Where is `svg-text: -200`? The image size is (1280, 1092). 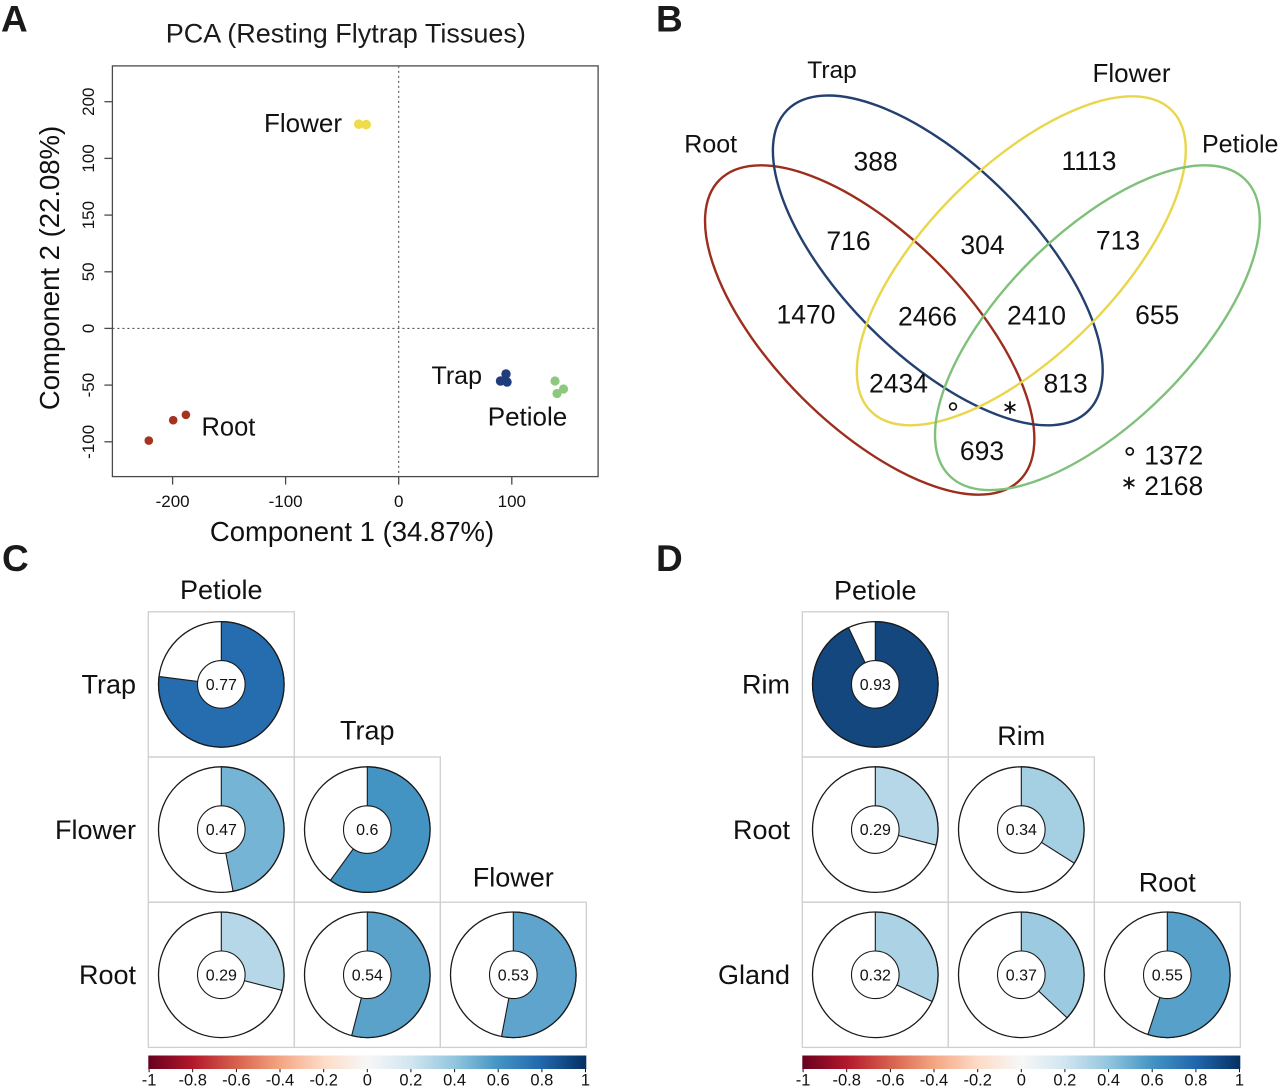
svg-text: -200 is located at coordinates (173, 501).